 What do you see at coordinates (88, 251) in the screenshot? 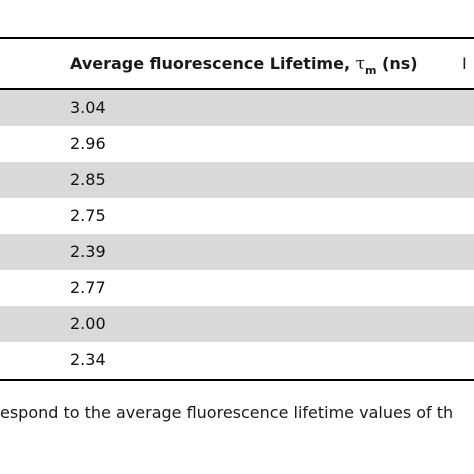
I see `lifetime-value-cell: 2.39` at bounding box center [88, 251].